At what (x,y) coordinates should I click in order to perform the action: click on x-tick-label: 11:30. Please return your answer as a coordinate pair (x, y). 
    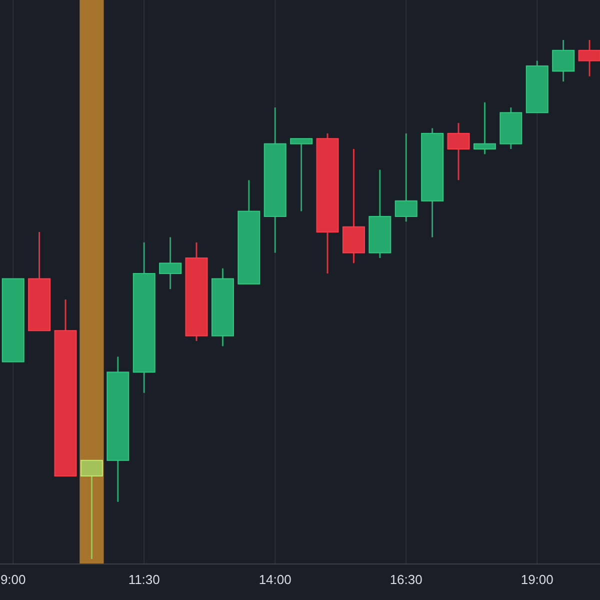
    Looking at the image, I should click on (144, 579).